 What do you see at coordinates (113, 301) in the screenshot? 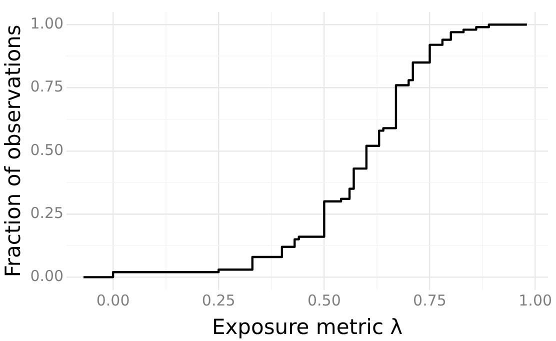
I see `x-tick-label: 0.00` at bounding box center [113, 301].